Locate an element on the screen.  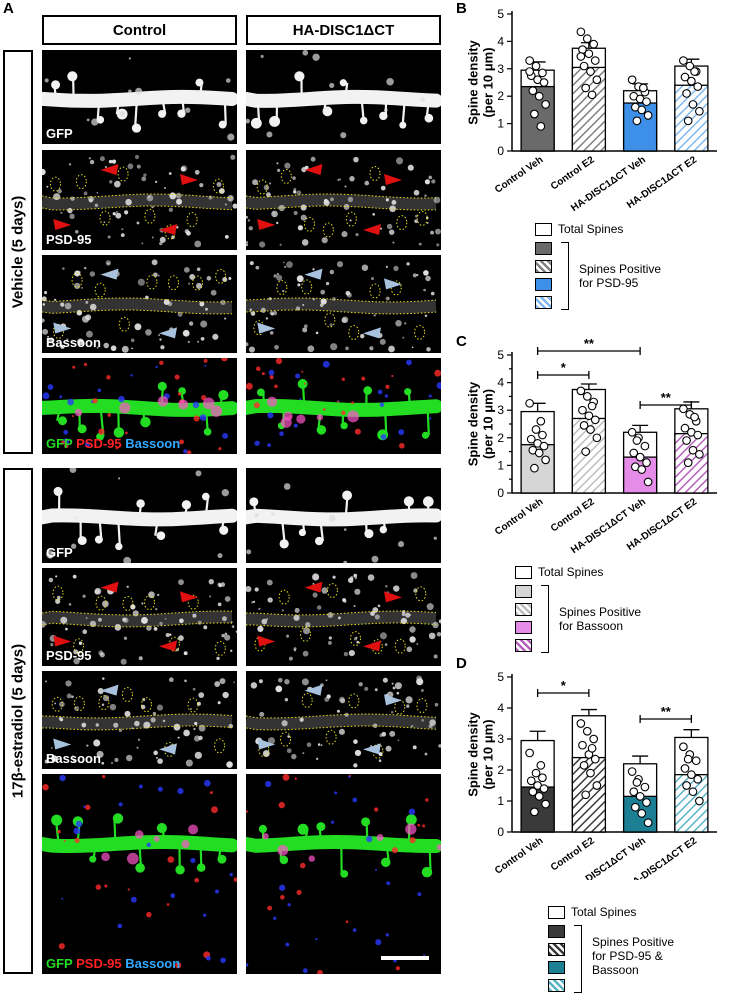
panel-label-d: D is located at coordinates (461, 663).